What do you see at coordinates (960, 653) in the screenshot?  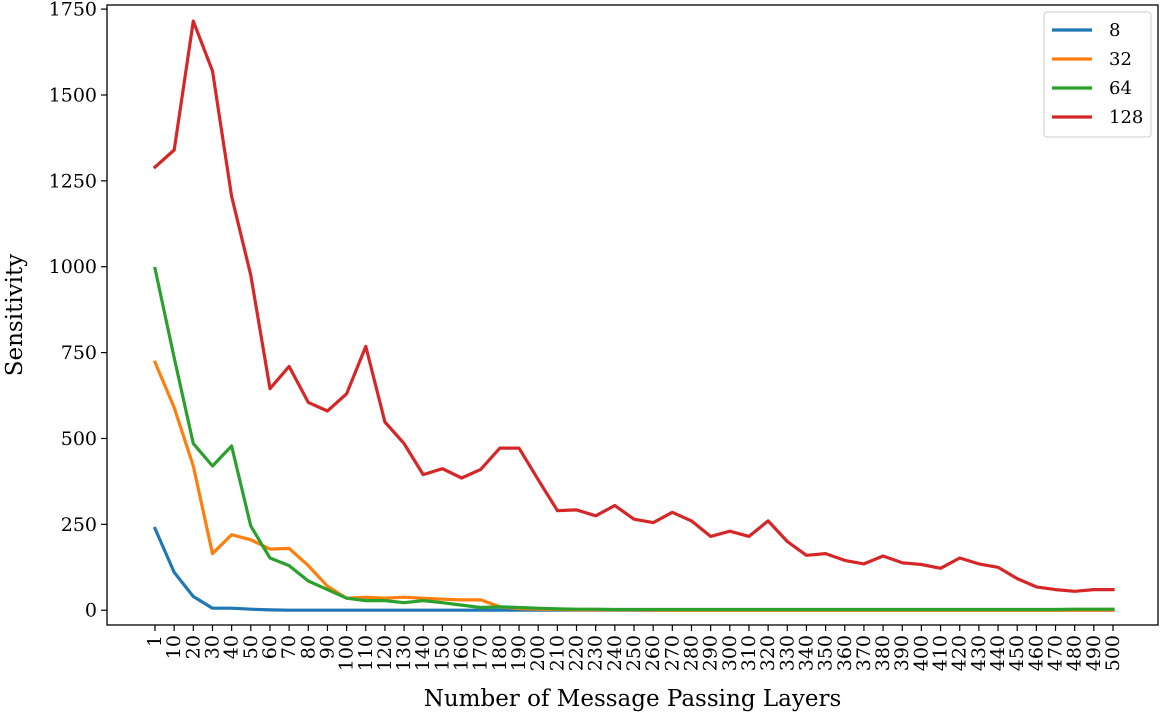 I see `x-tick-label: 420` at bounding box center [960, 653].